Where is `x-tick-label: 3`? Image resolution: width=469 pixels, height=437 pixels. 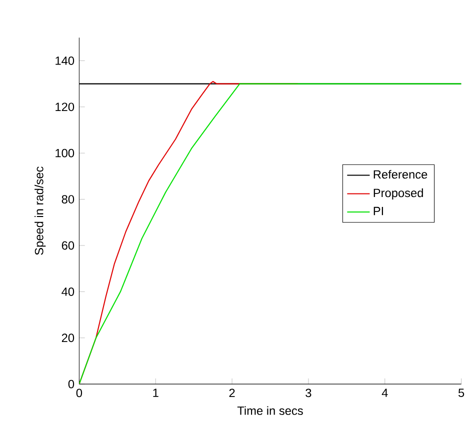
x-tick-label: 3 is located at coordinates (309, 393).